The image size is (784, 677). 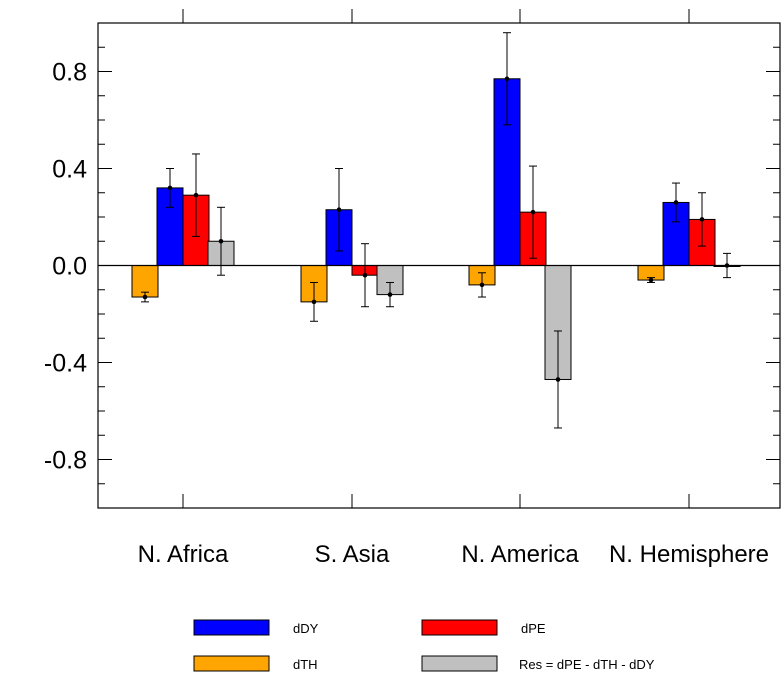 I want to click on legend-label: dPE, so click(x=533, y=628).